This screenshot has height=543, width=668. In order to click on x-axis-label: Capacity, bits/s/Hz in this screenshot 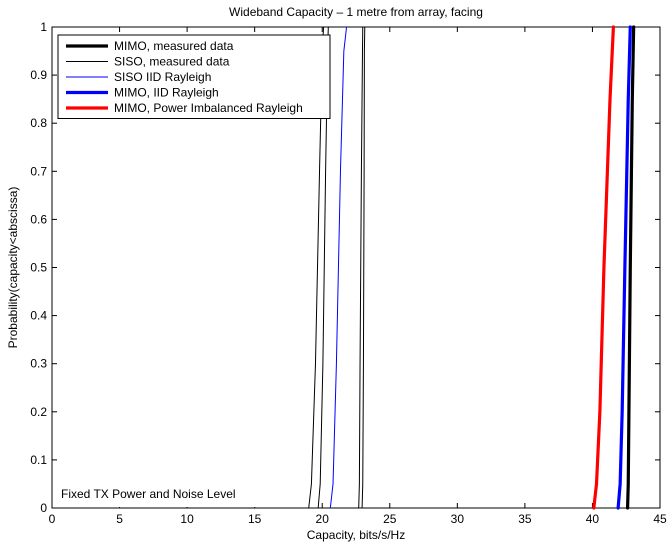, I will do `click(356, 535)`.